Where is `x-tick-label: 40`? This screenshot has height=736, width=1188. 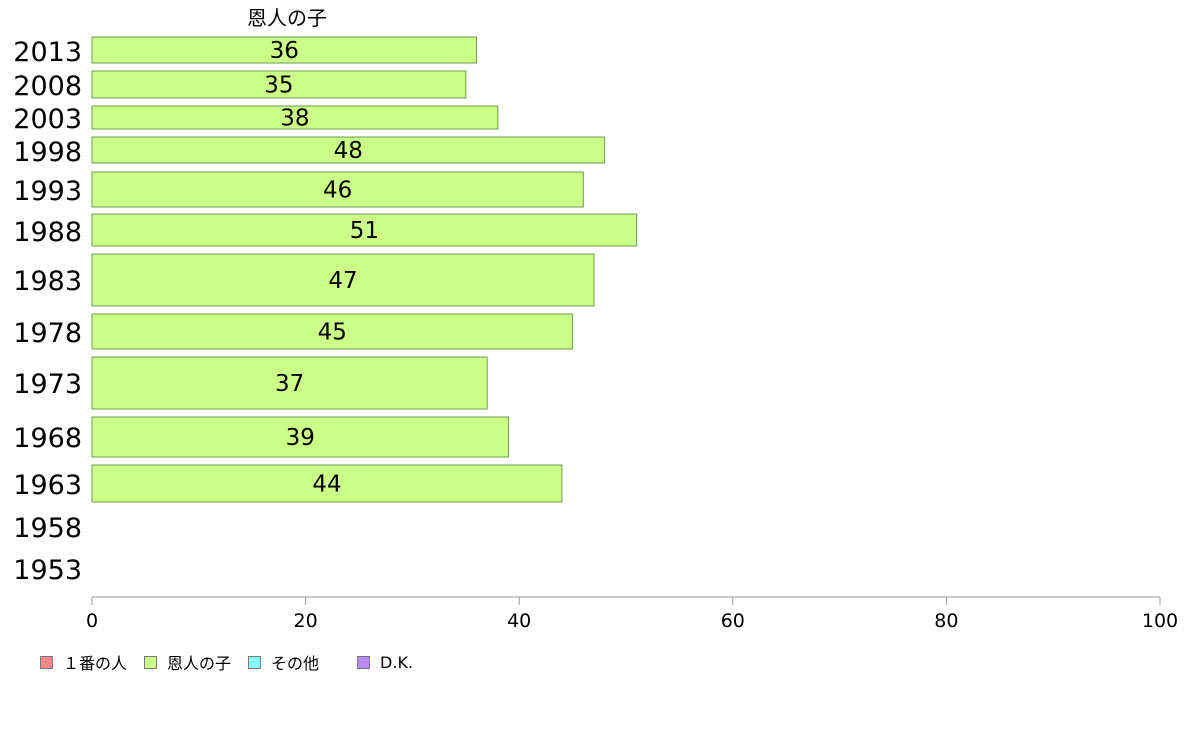
x-tick-label: 40 is located at coordinates (519, 621).